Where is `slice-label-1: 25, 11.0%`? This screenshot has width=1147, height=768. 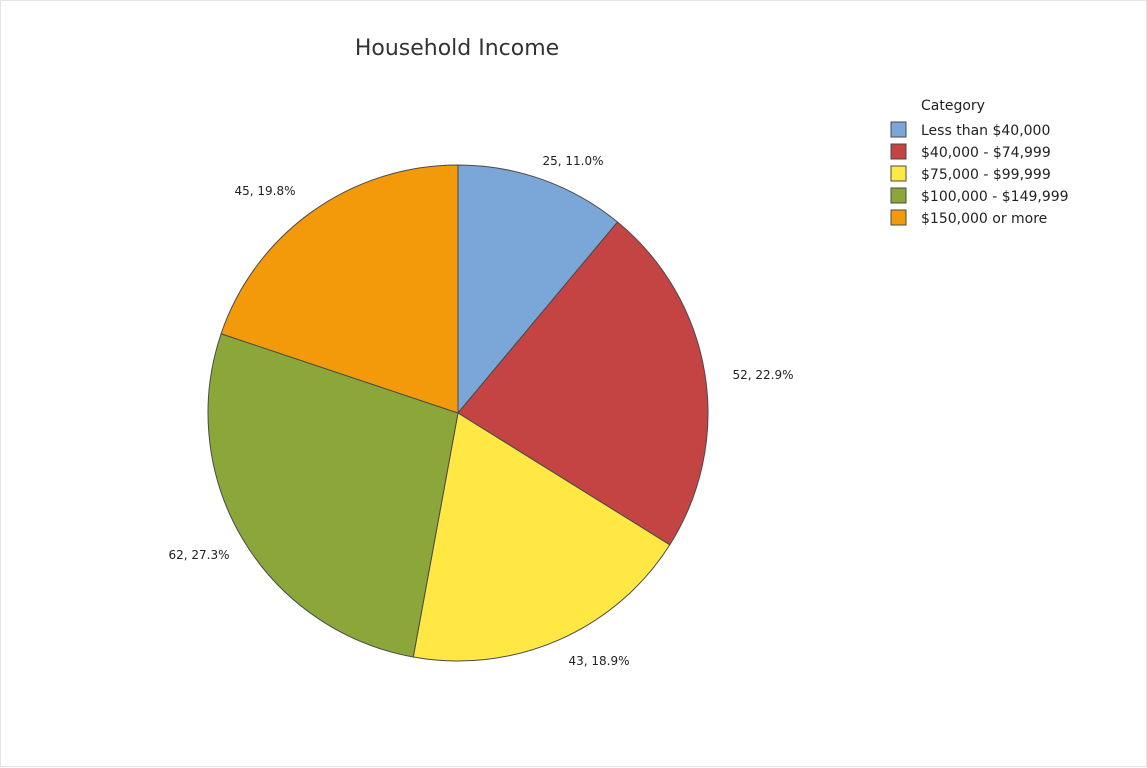
slice-label-1: 25, 11.0% is located at coordinates (572, 161).